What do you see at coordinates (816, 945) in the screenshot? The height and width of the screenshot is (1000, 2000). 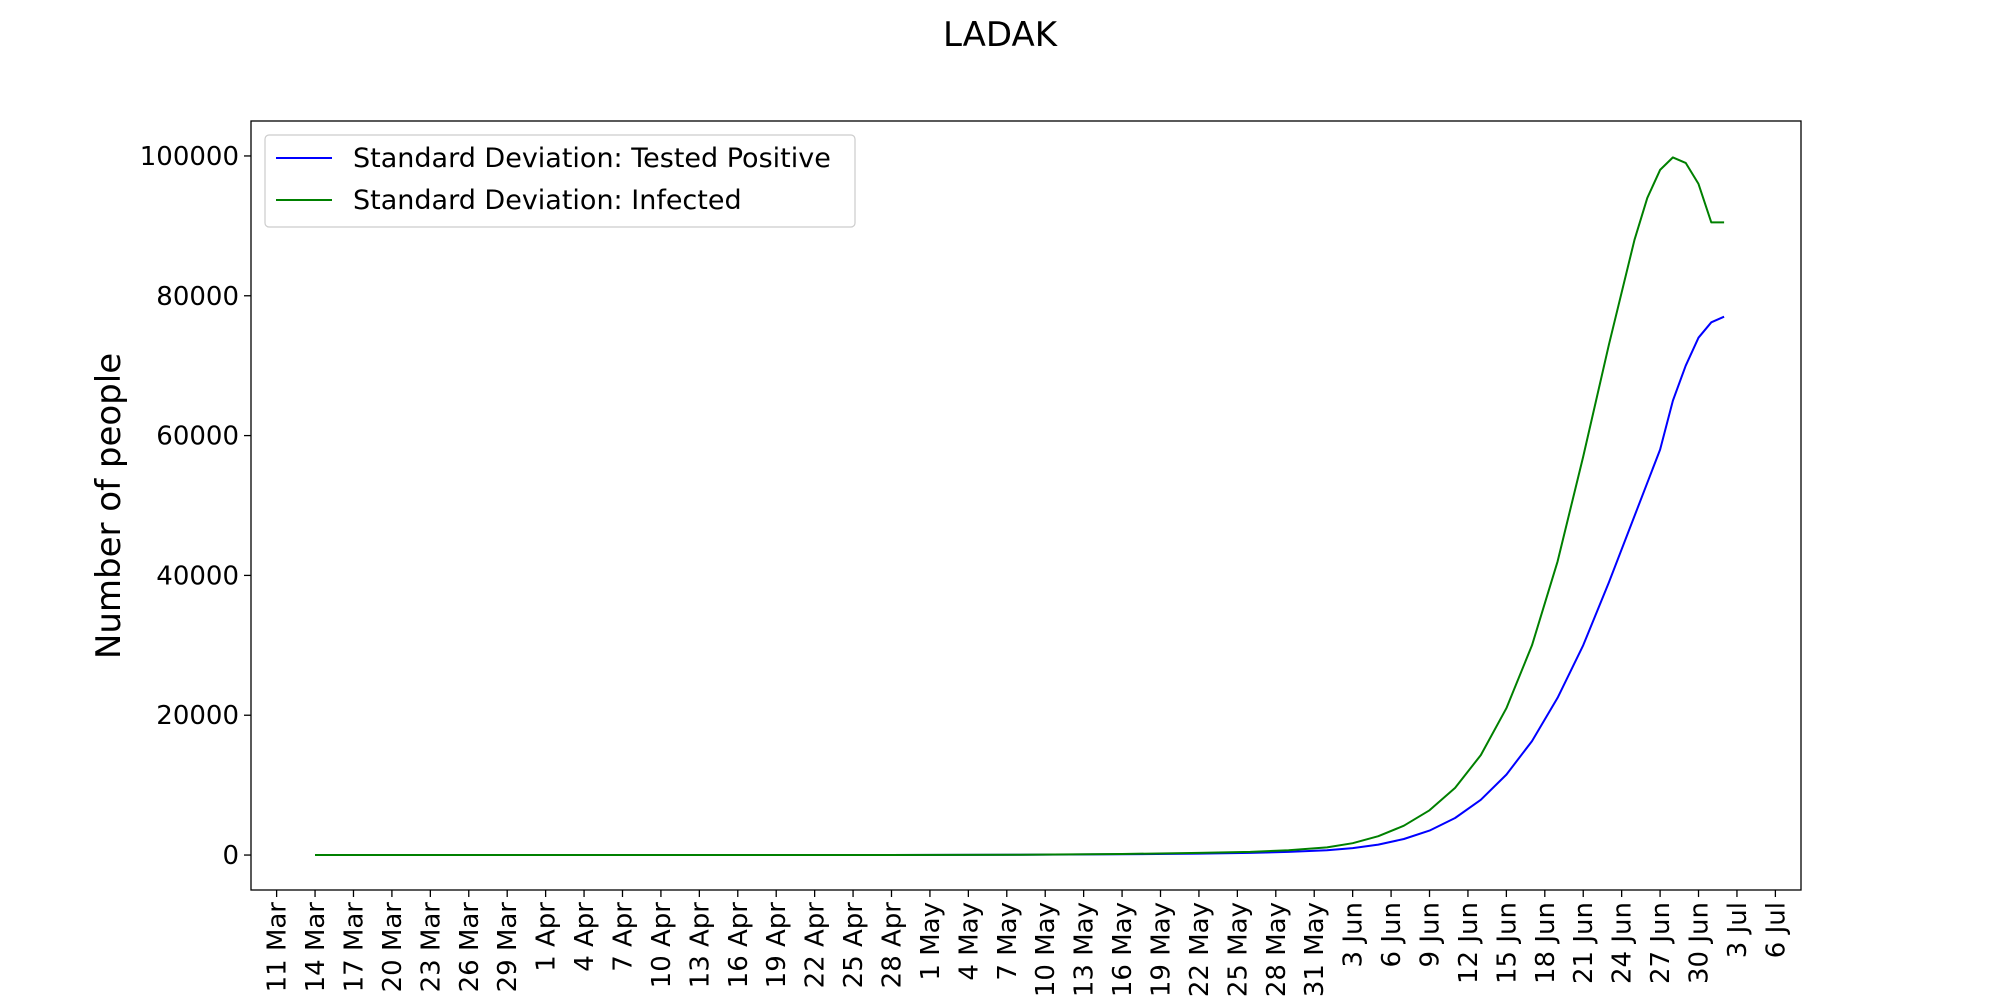 I see `x-tick-label: 22 Apr` at bounding box center [816, 945].